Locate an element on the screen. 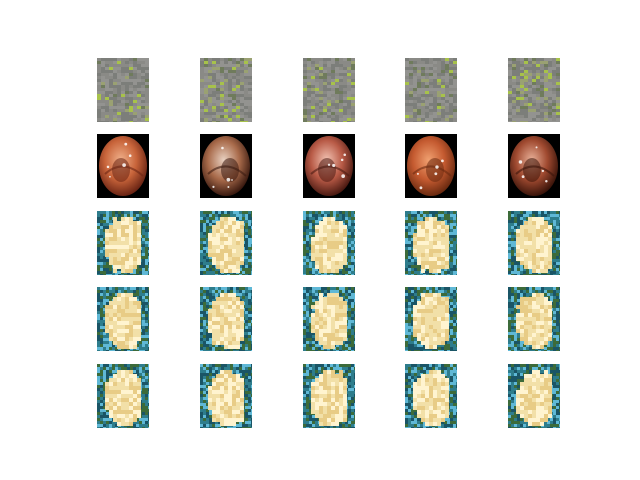 The width and height of the screenshot is (640, 480). grid-image-r2-c3 is located at coordinates (329, 166).